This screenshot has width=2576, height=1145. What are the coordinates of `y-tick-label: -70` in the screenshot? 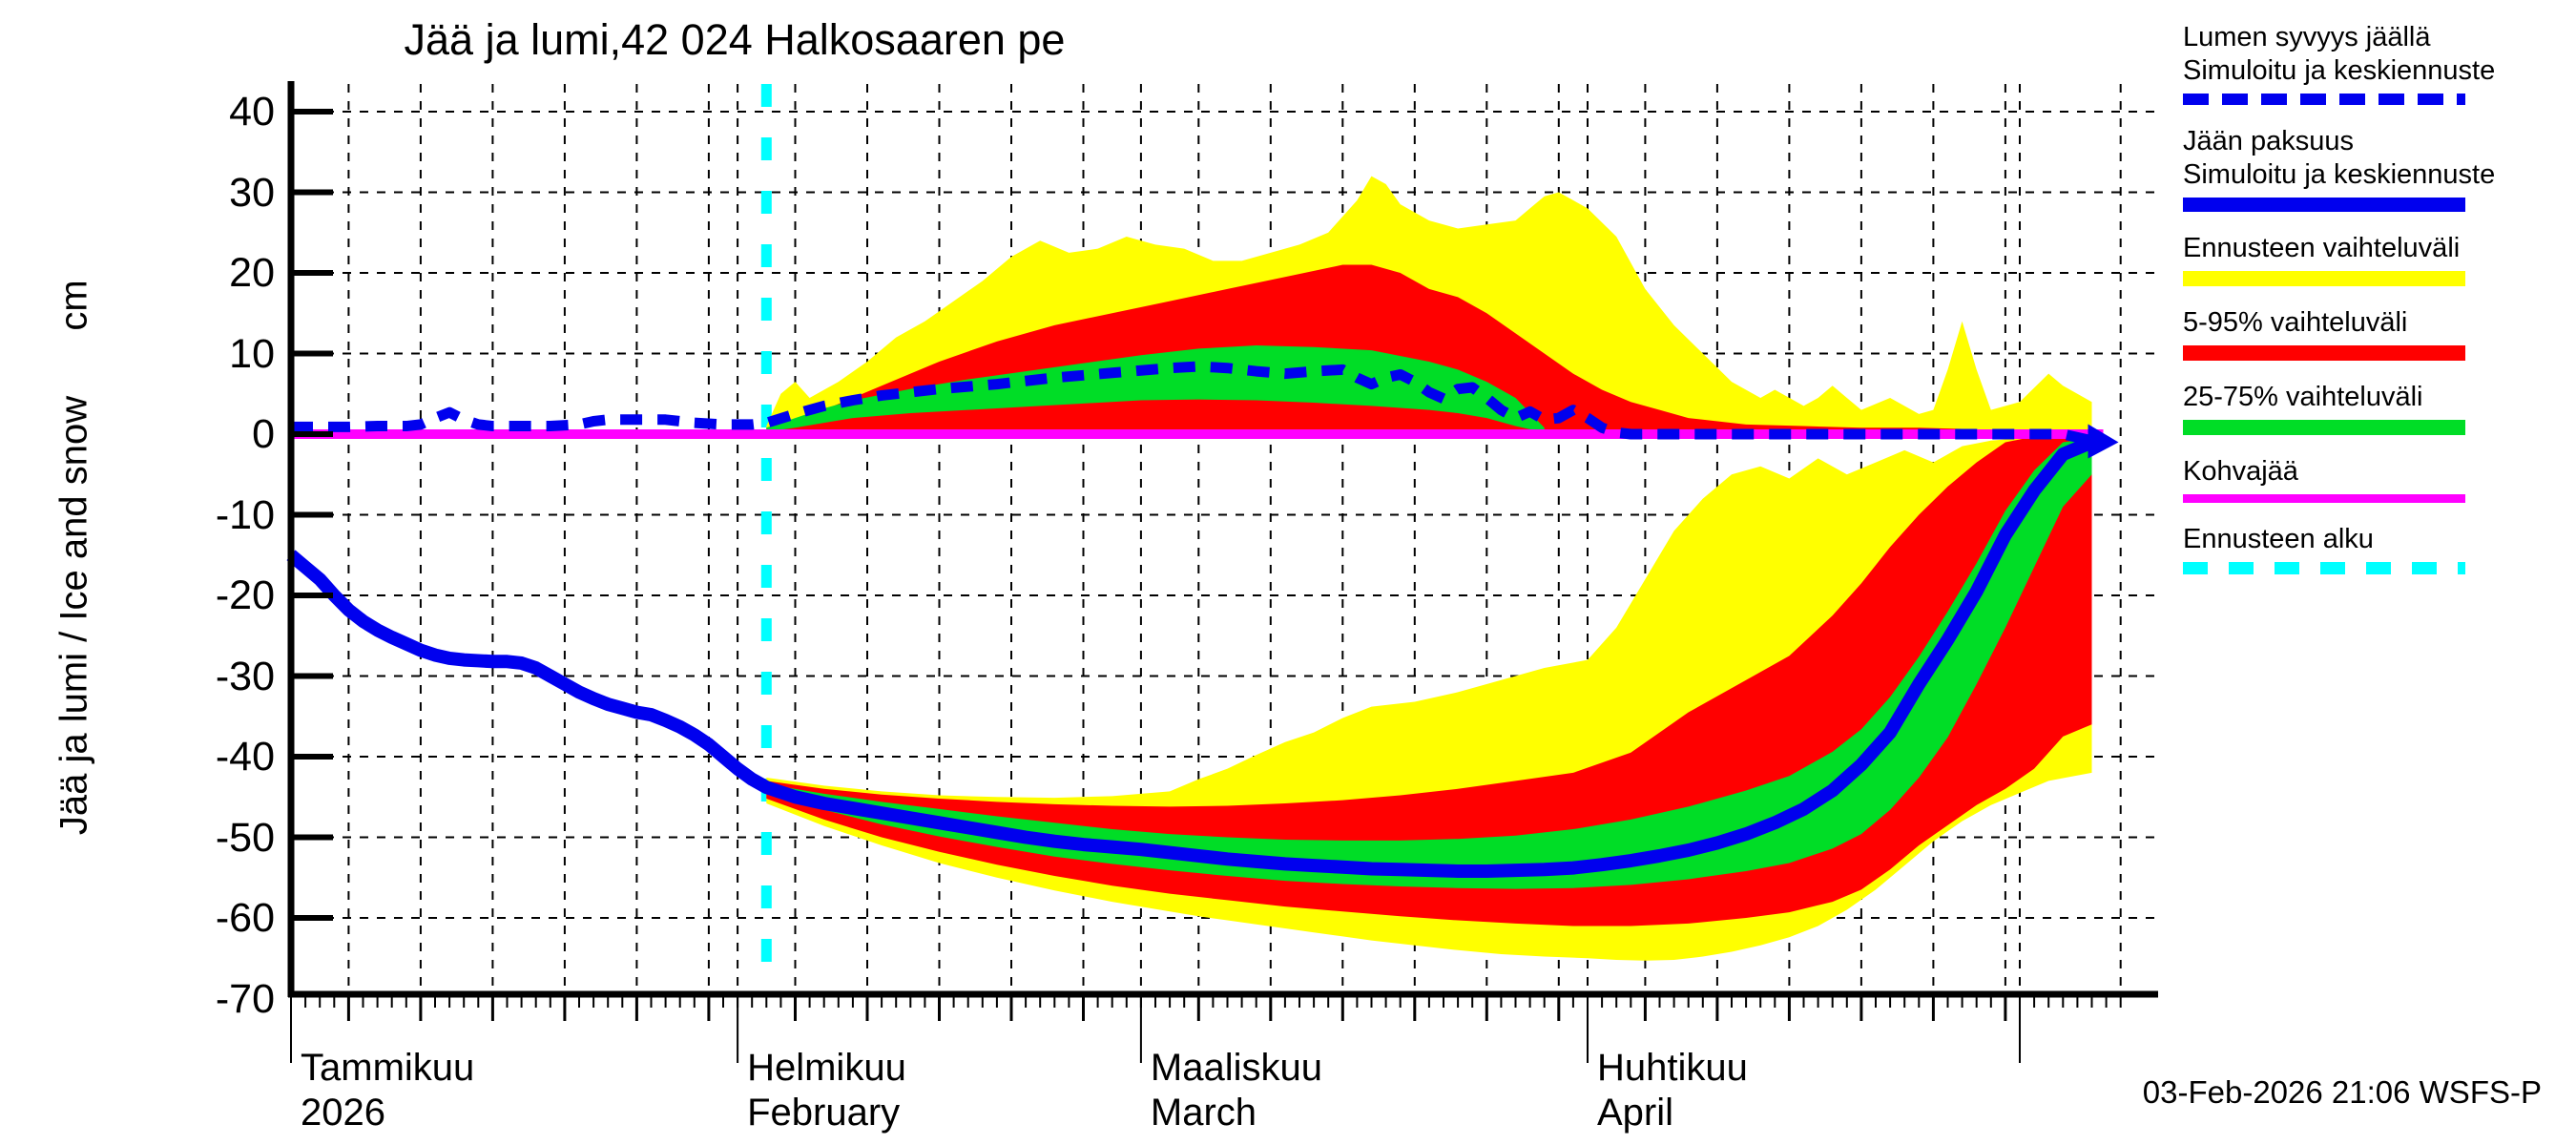 It's located at (245, 999).